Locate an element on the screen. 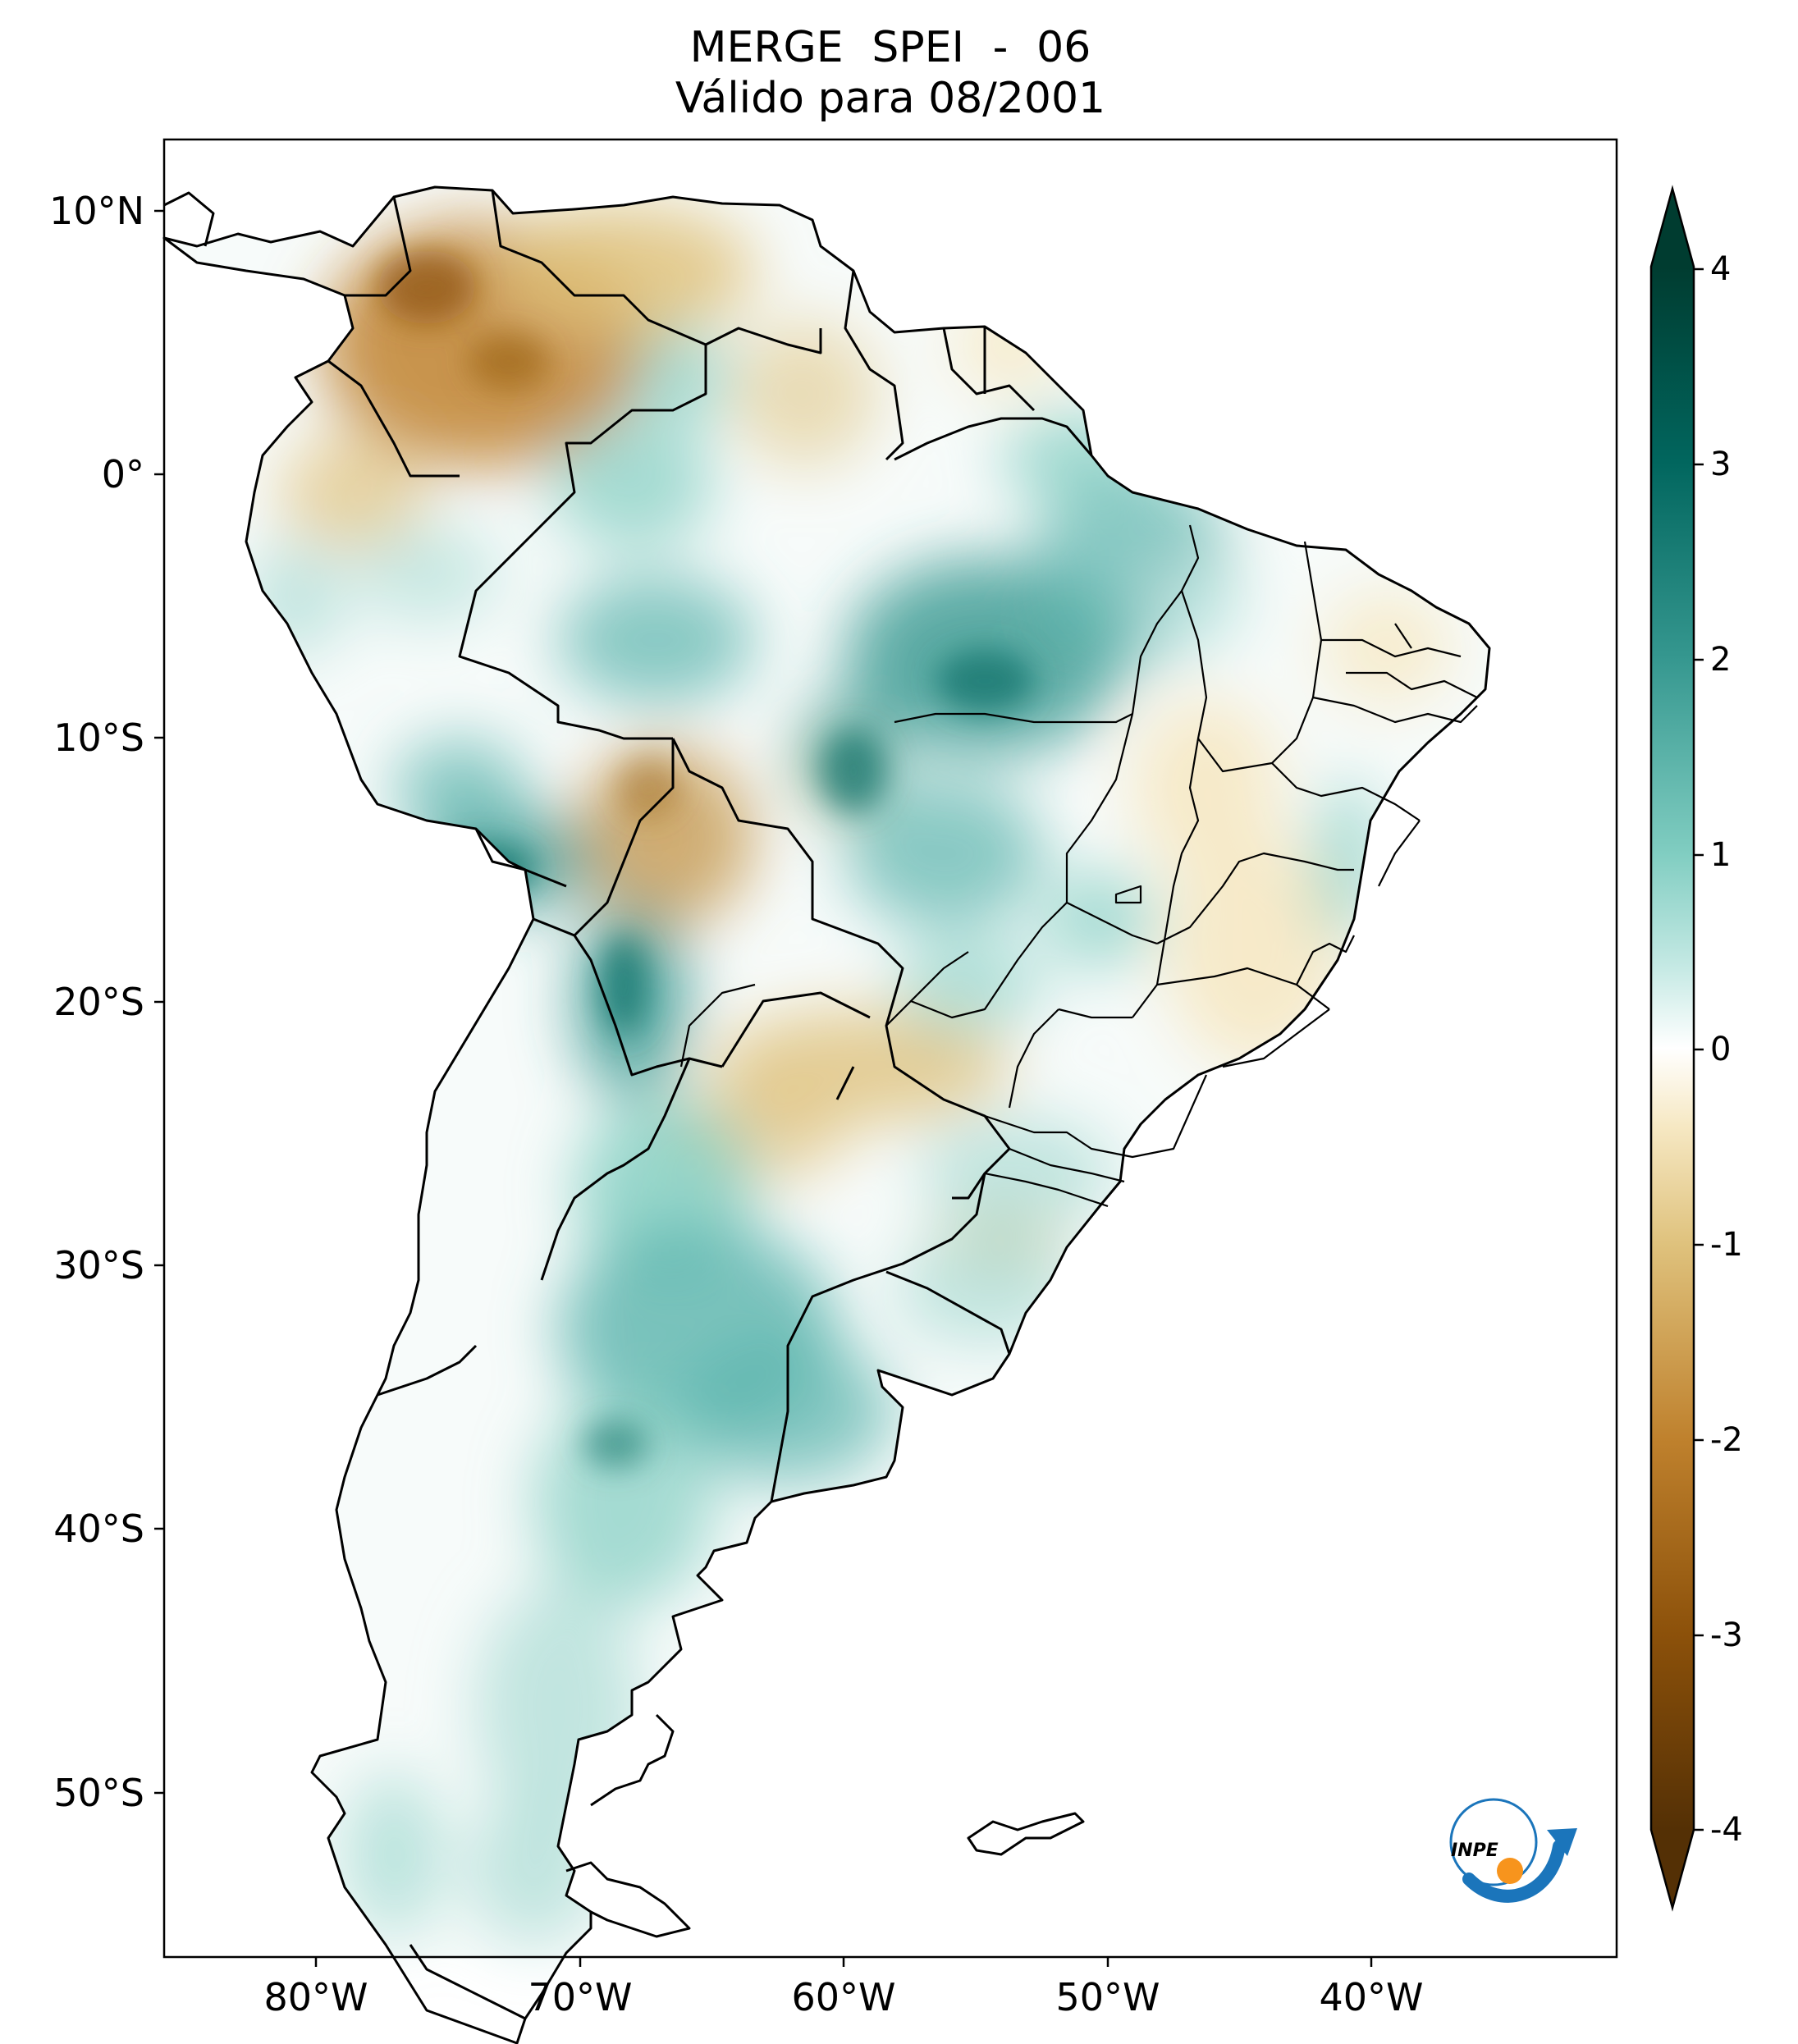 The height and width of the screenshot is (2044, 1798). colorbar-tick-4: 4 is located at coordinates (1720, 269).